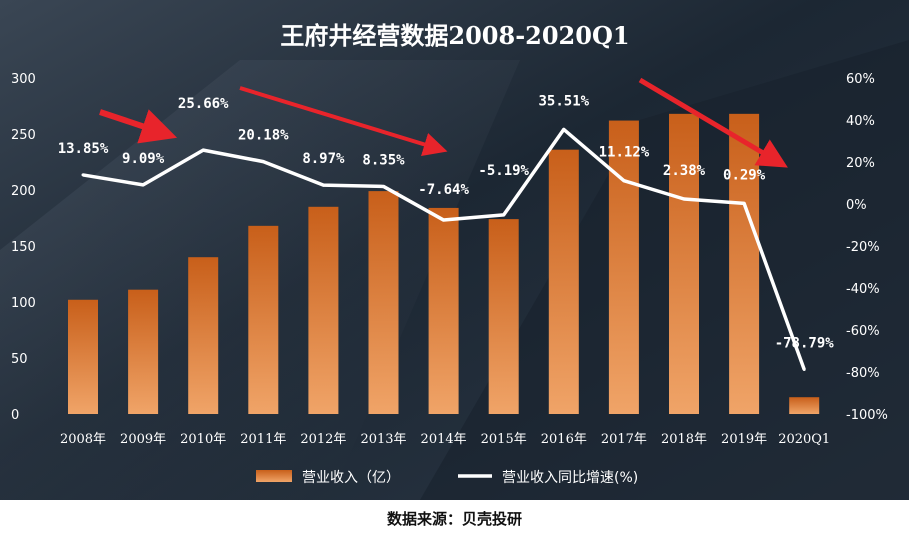  Describe the element at coordinates (860, 163) in the screenshot. I see `right-axis-tick-label: 20%` at that location.